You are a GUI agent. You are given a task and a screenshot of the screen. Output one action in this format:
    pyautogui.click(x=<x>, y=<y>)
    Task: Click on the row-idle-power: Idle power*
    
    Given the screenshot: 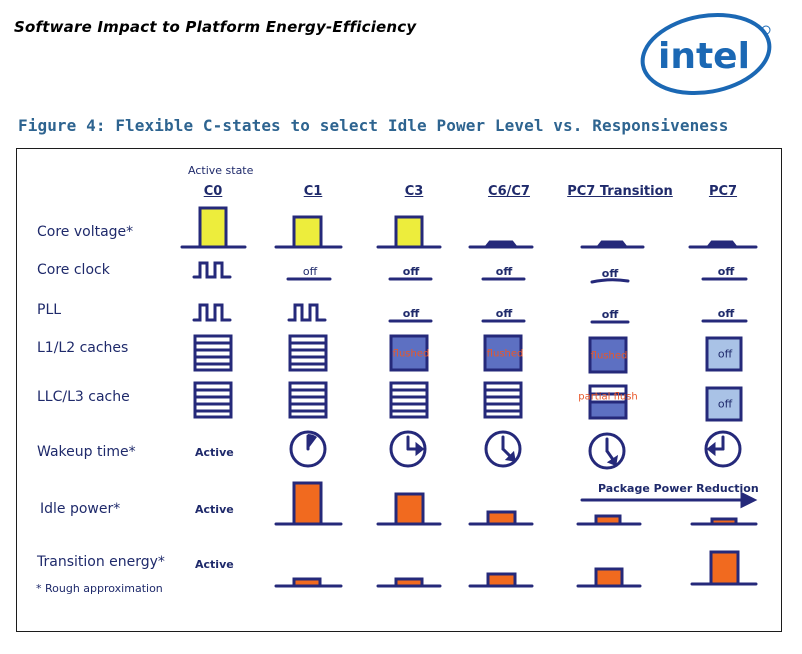 What is the action you would take?
    pyautogui.click(x=80, y=509)
    